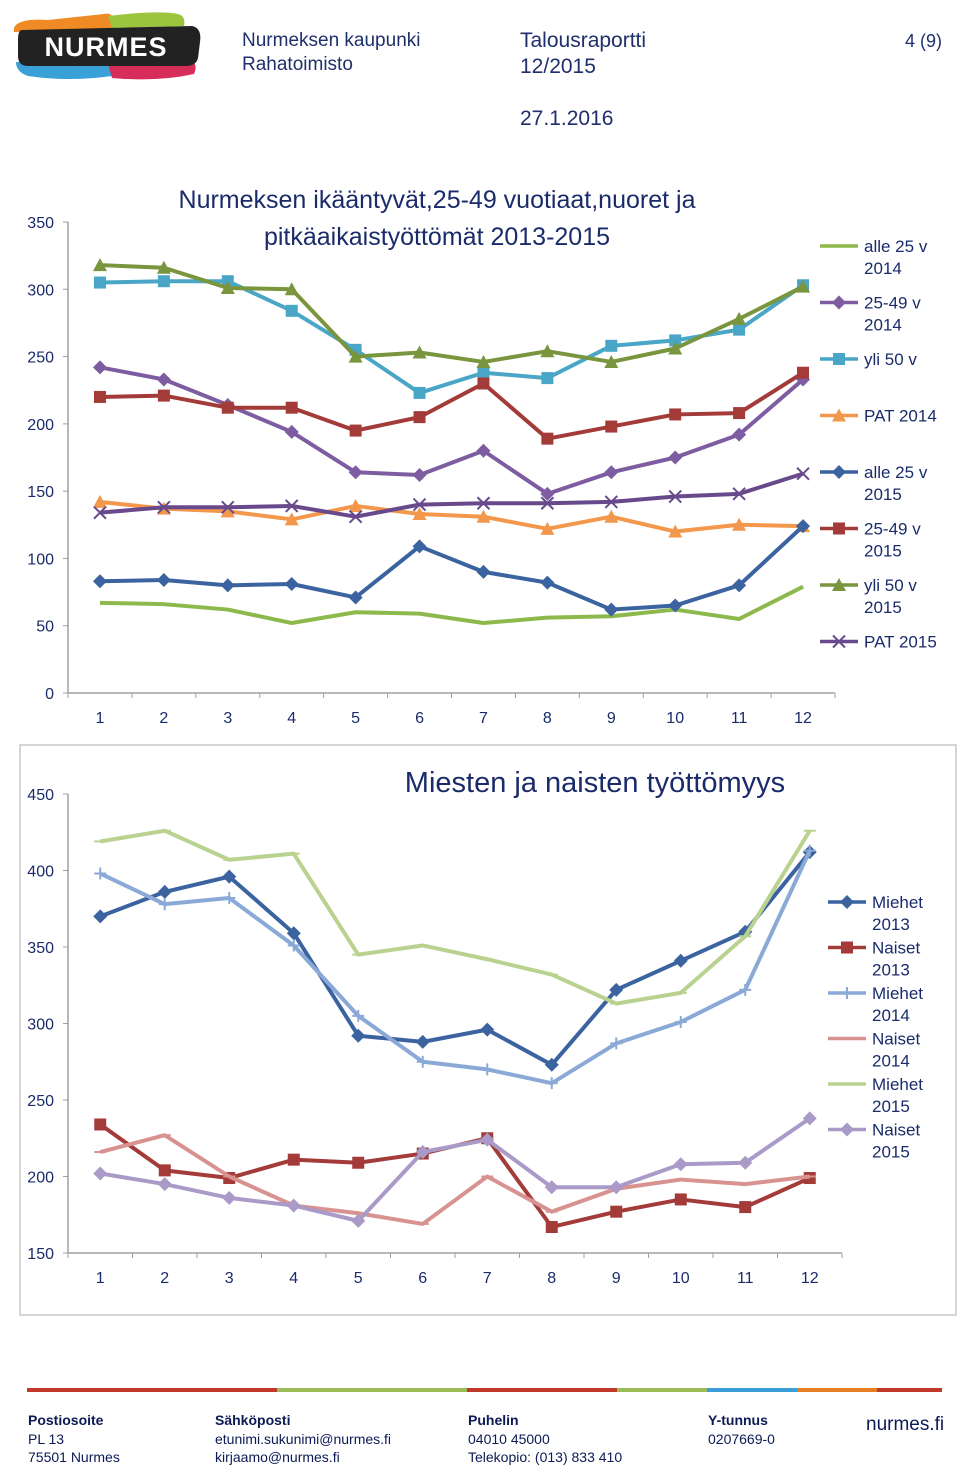 The width and height of the screenshot is (960, 1467). Describe the element at coordinates (40, 872) in the screenshot. I see `y-tick-label: 400` at that location.